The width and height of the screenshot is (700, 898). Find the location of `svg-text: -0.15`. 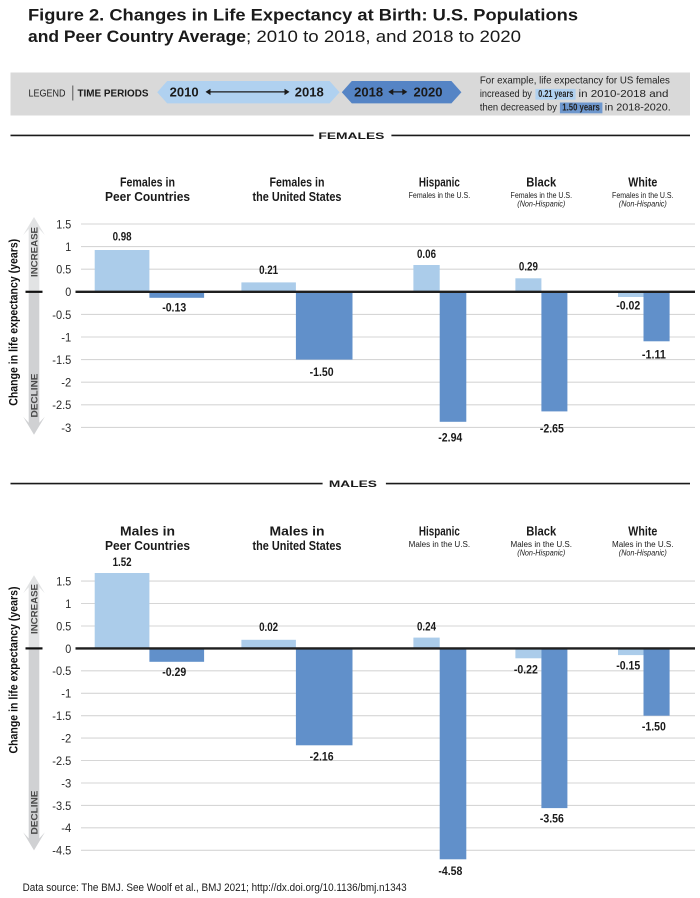

svg-text: -0.15 is located at coordinates (628, 666).